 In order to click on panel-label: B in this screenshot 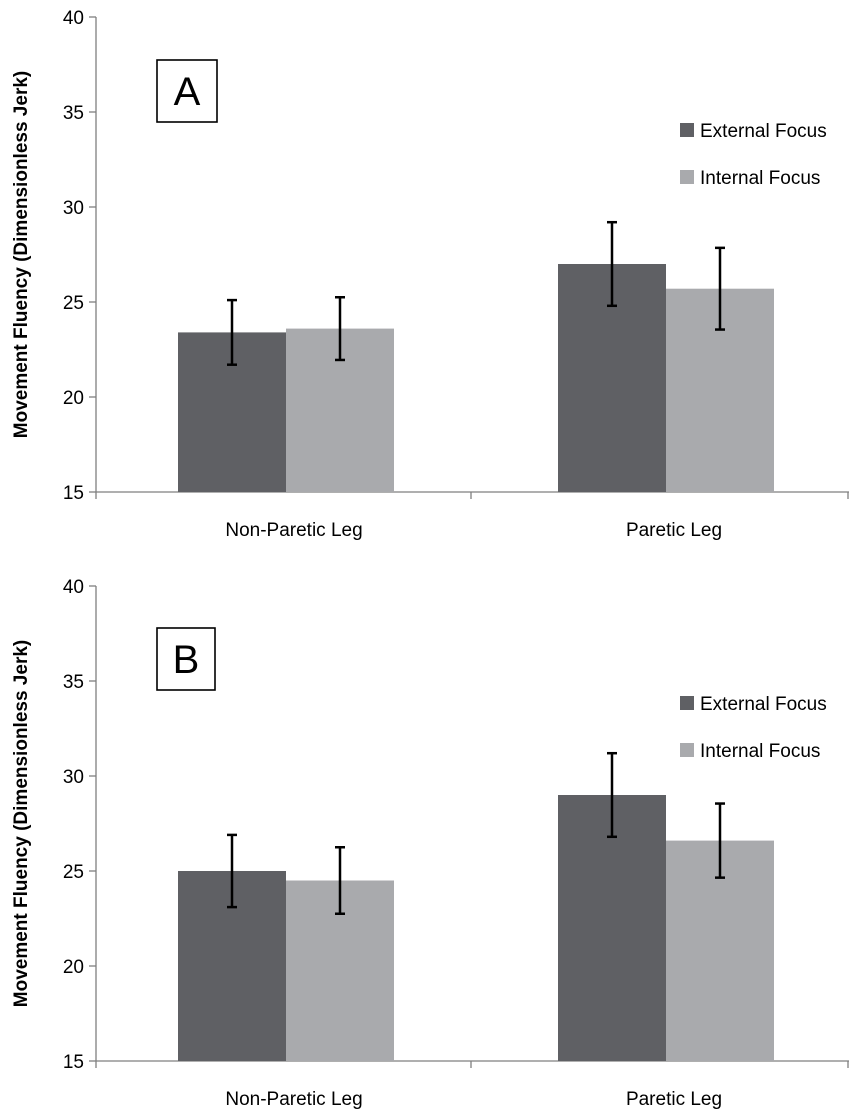, I will do `click(186, 660)`.